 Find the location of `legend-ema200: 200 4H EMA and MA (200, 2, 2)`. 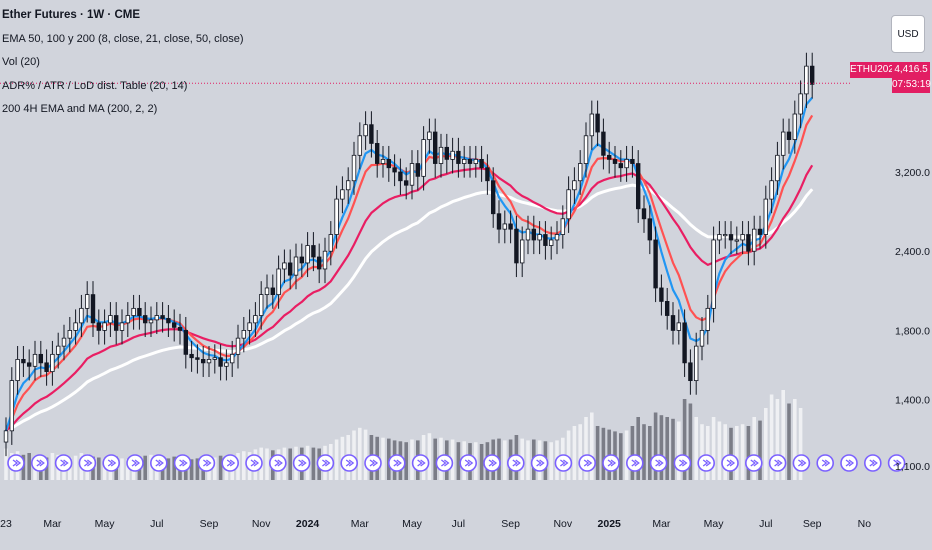

legend-ema200: 200 4H EMA and MA (200, 2, 2) is located at coordinates (80, 109).